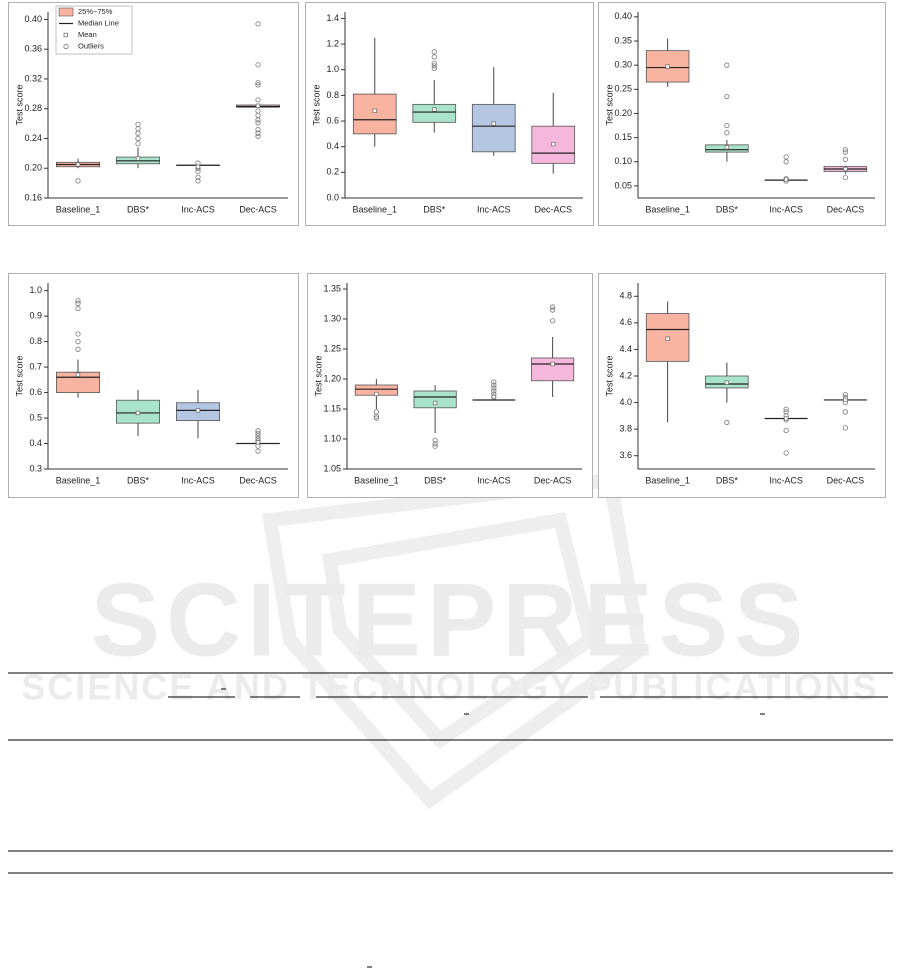 The width and height of the screenshot is (901, 969). Describe the element at coordinates (33, 78) in the screenshot. I see `y-tick-label: 0.32` at that location.